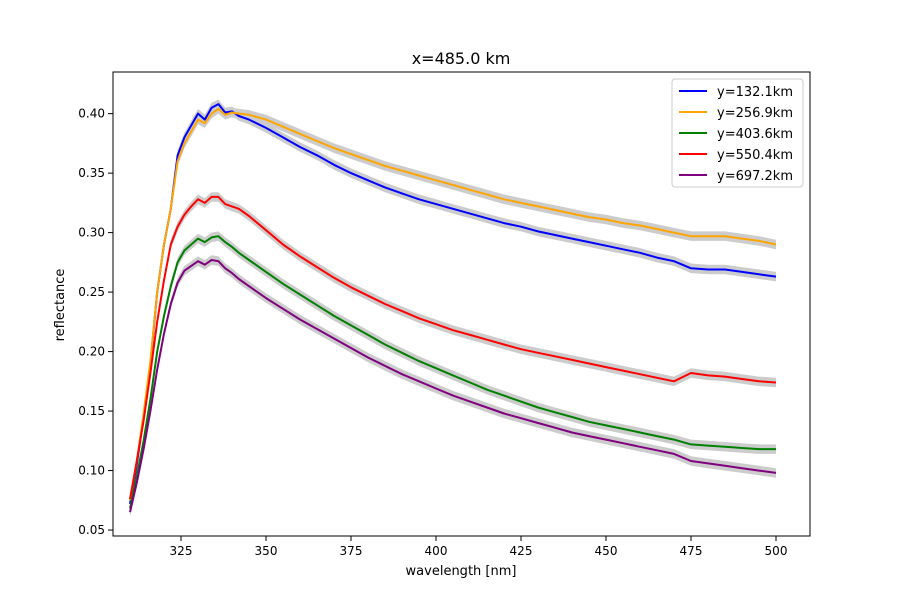  What do you see at coordinates (60, 305) in the screenshot?
I see `y-axis-label: reflectance` at bounding box center [60, 305].